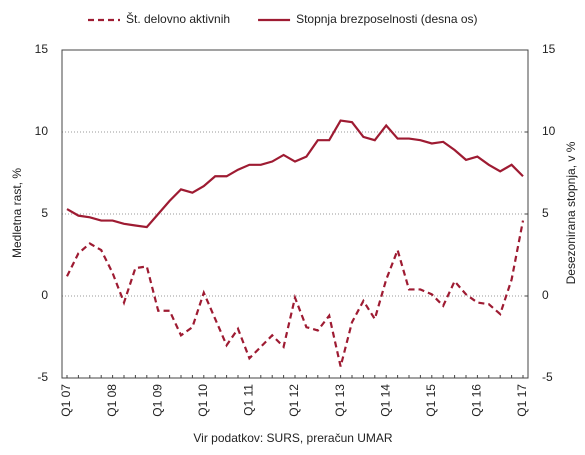  What do you see at coordinates (44, 295) in the screenshot?
I see `y-tick-label: 0` at bounding box center [44, 295].